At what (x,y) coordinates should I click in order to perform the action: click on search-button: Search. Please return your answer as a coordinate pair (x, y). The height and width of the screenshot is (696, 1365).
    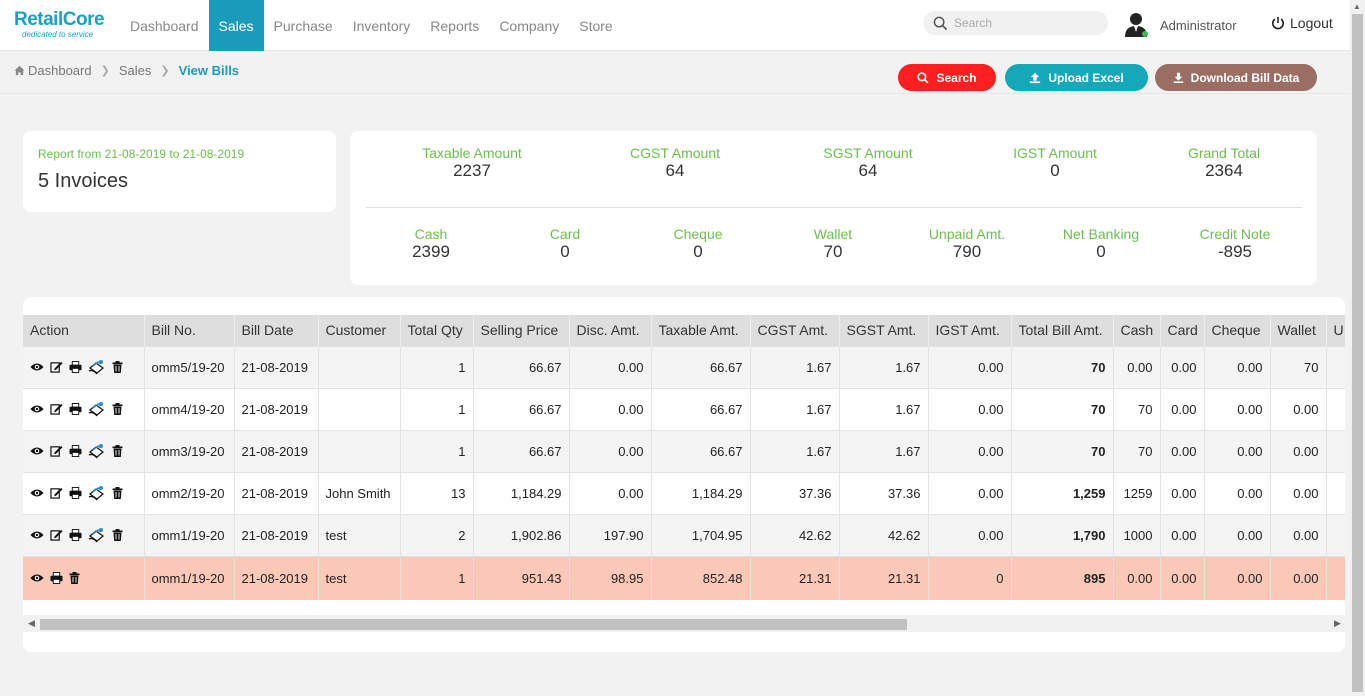
    Looking at the image, I should click on (947, 77).